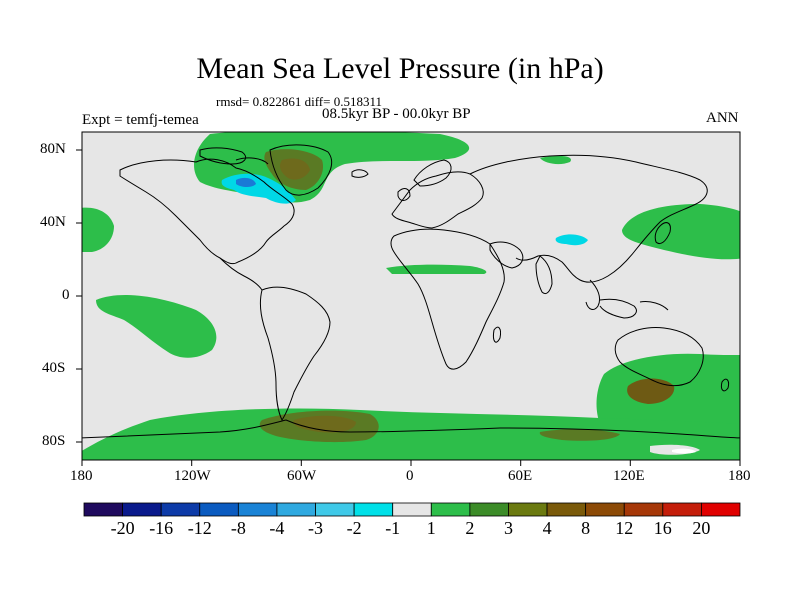 This screenshot has height=600, width=800. I want to click on colorbar-label: -2, so click(354, 528).